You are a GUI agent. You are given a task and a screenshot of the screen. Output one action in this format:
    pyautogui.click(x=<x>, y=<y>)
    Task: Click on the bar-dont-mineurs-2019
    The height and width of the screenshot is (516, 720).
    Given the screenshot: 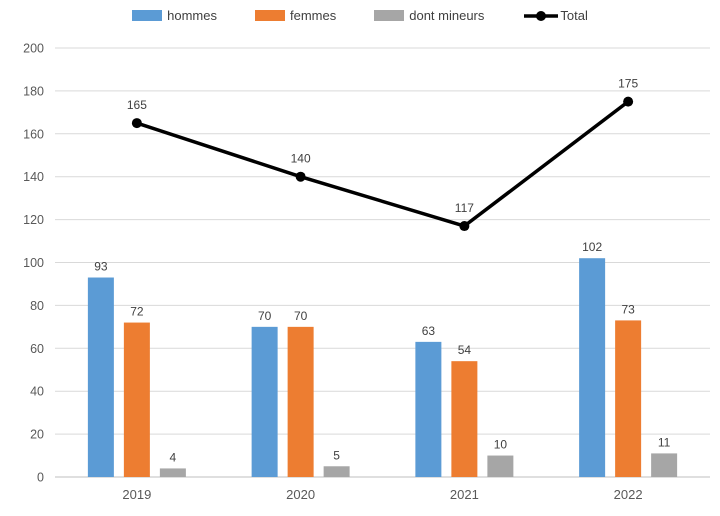 What is the action you would take?
    pyautogui.click(x=172, y=472)
    